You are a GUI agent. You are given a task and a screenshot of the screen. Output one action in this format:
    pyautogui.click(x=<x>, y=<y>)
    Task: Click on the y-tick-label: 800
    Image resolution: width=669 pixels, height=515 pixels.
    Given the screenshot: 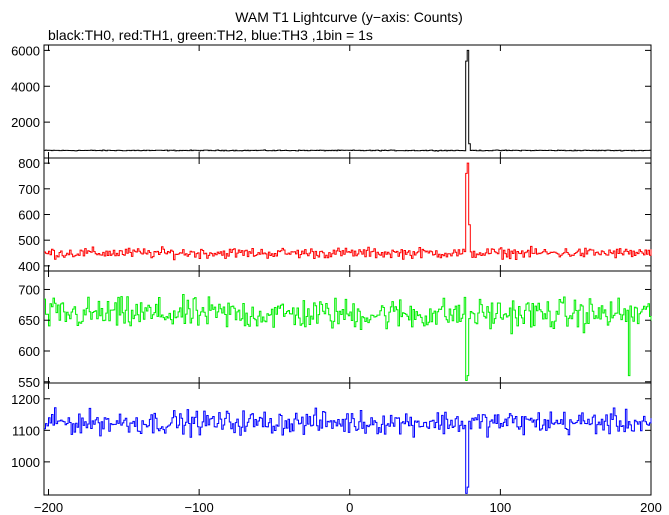 What is the action you would take?
    pyautogui.click(x=29, y=163)
    